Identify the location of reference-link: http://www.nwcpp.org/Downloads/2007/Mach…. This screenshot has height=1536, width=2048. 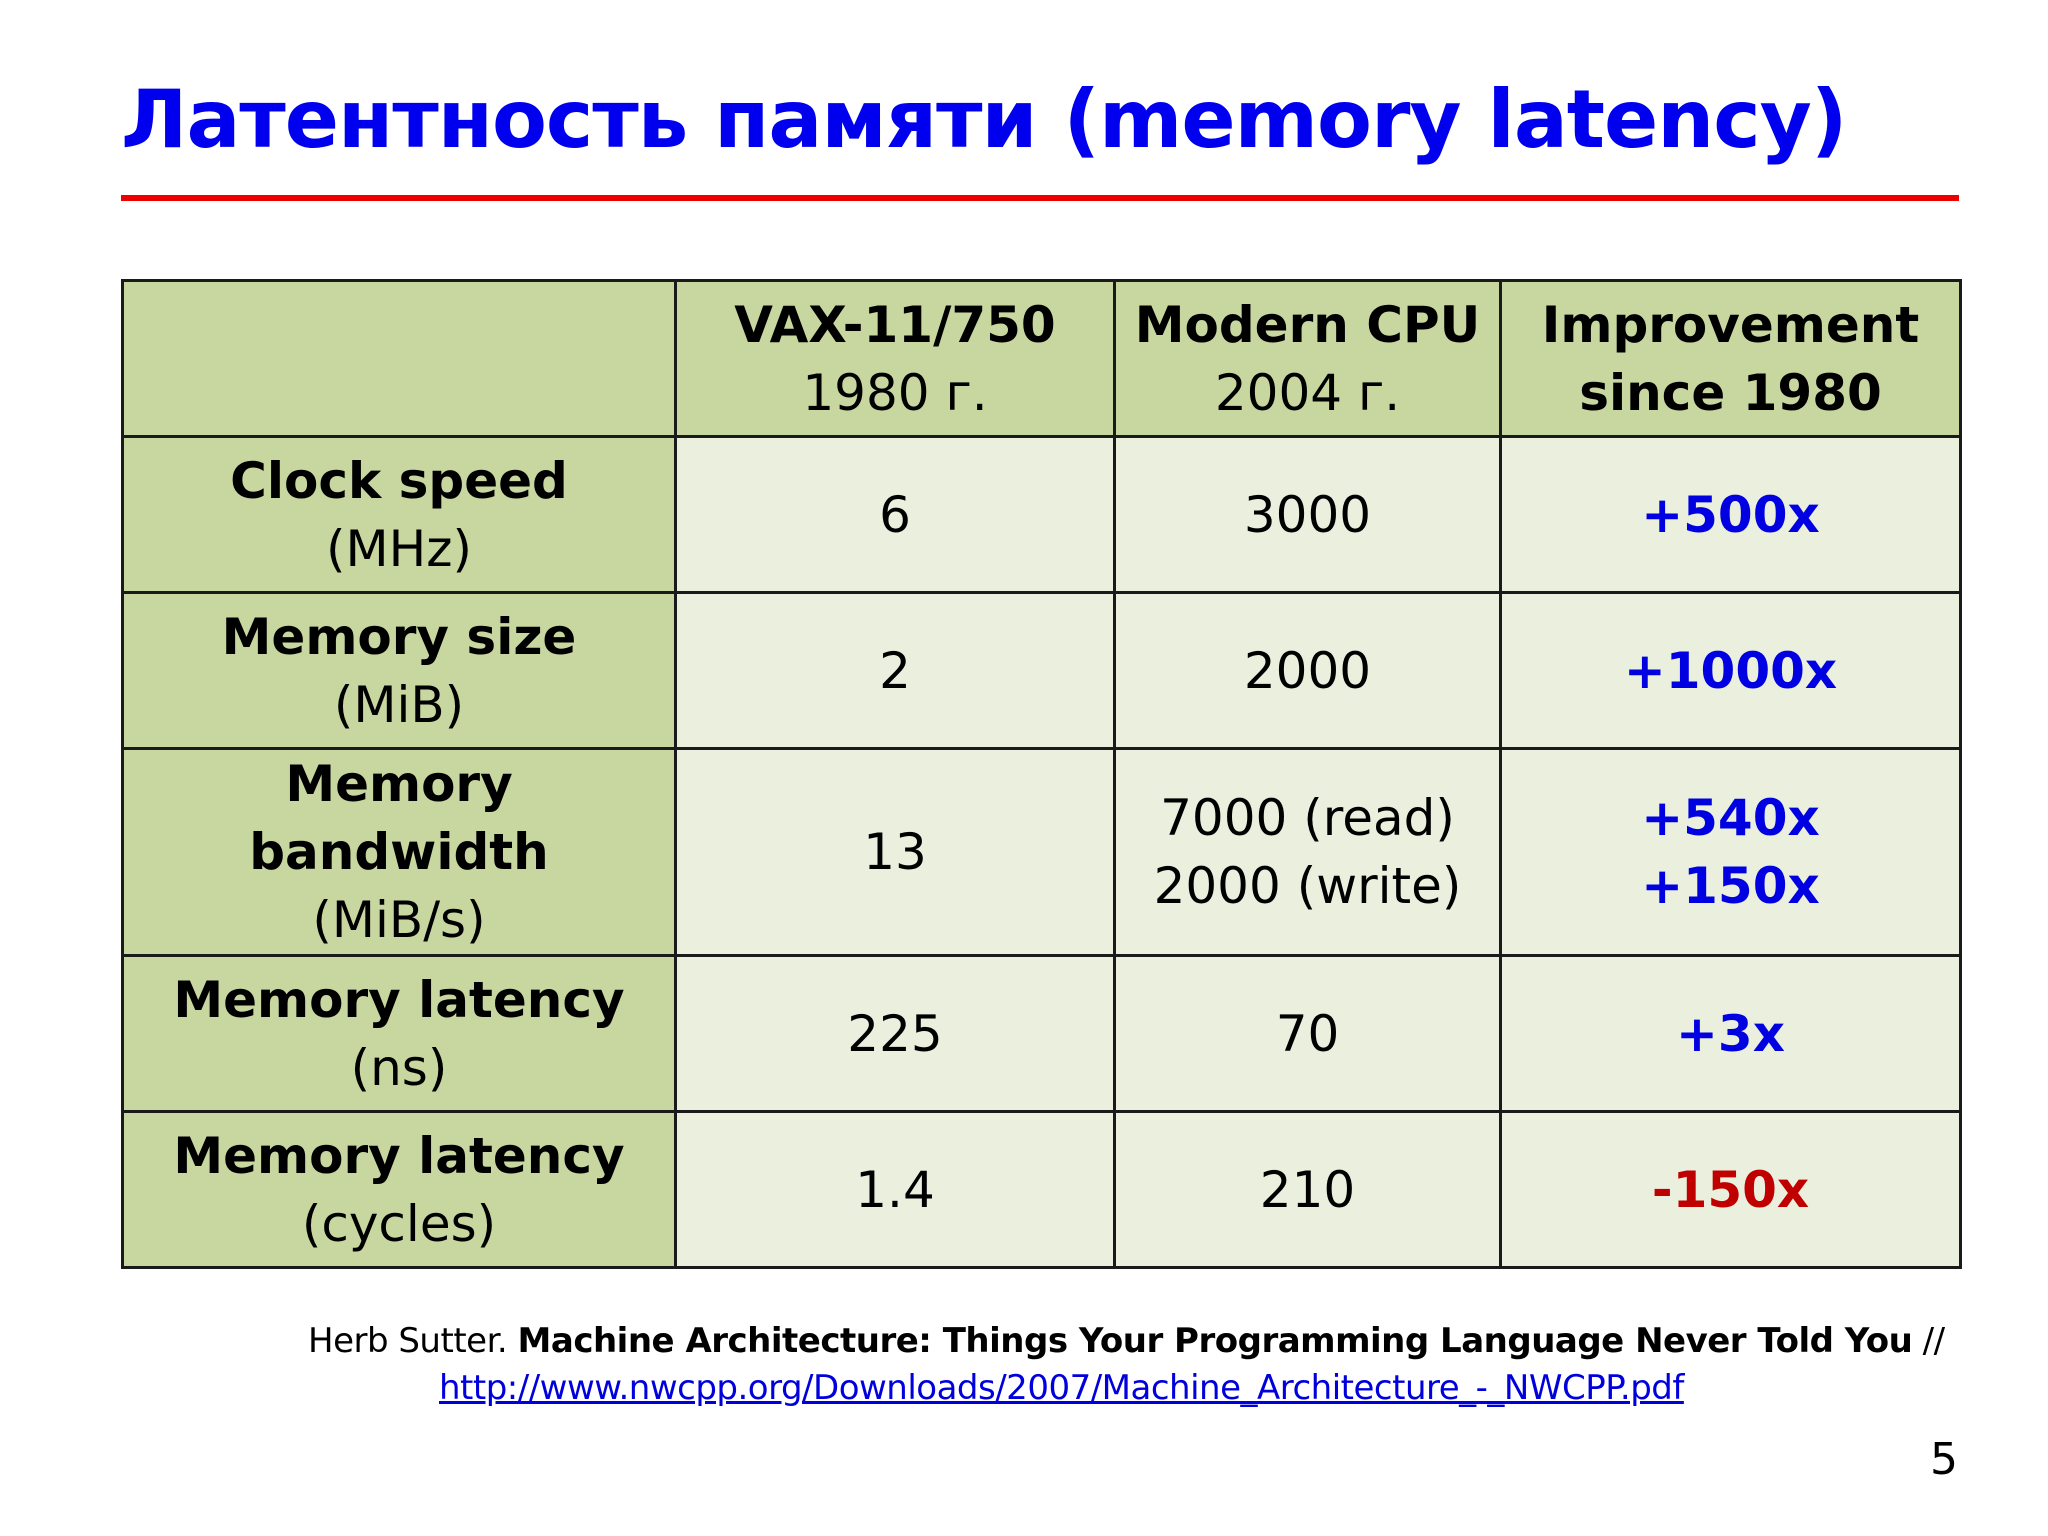
(1061, 1388).